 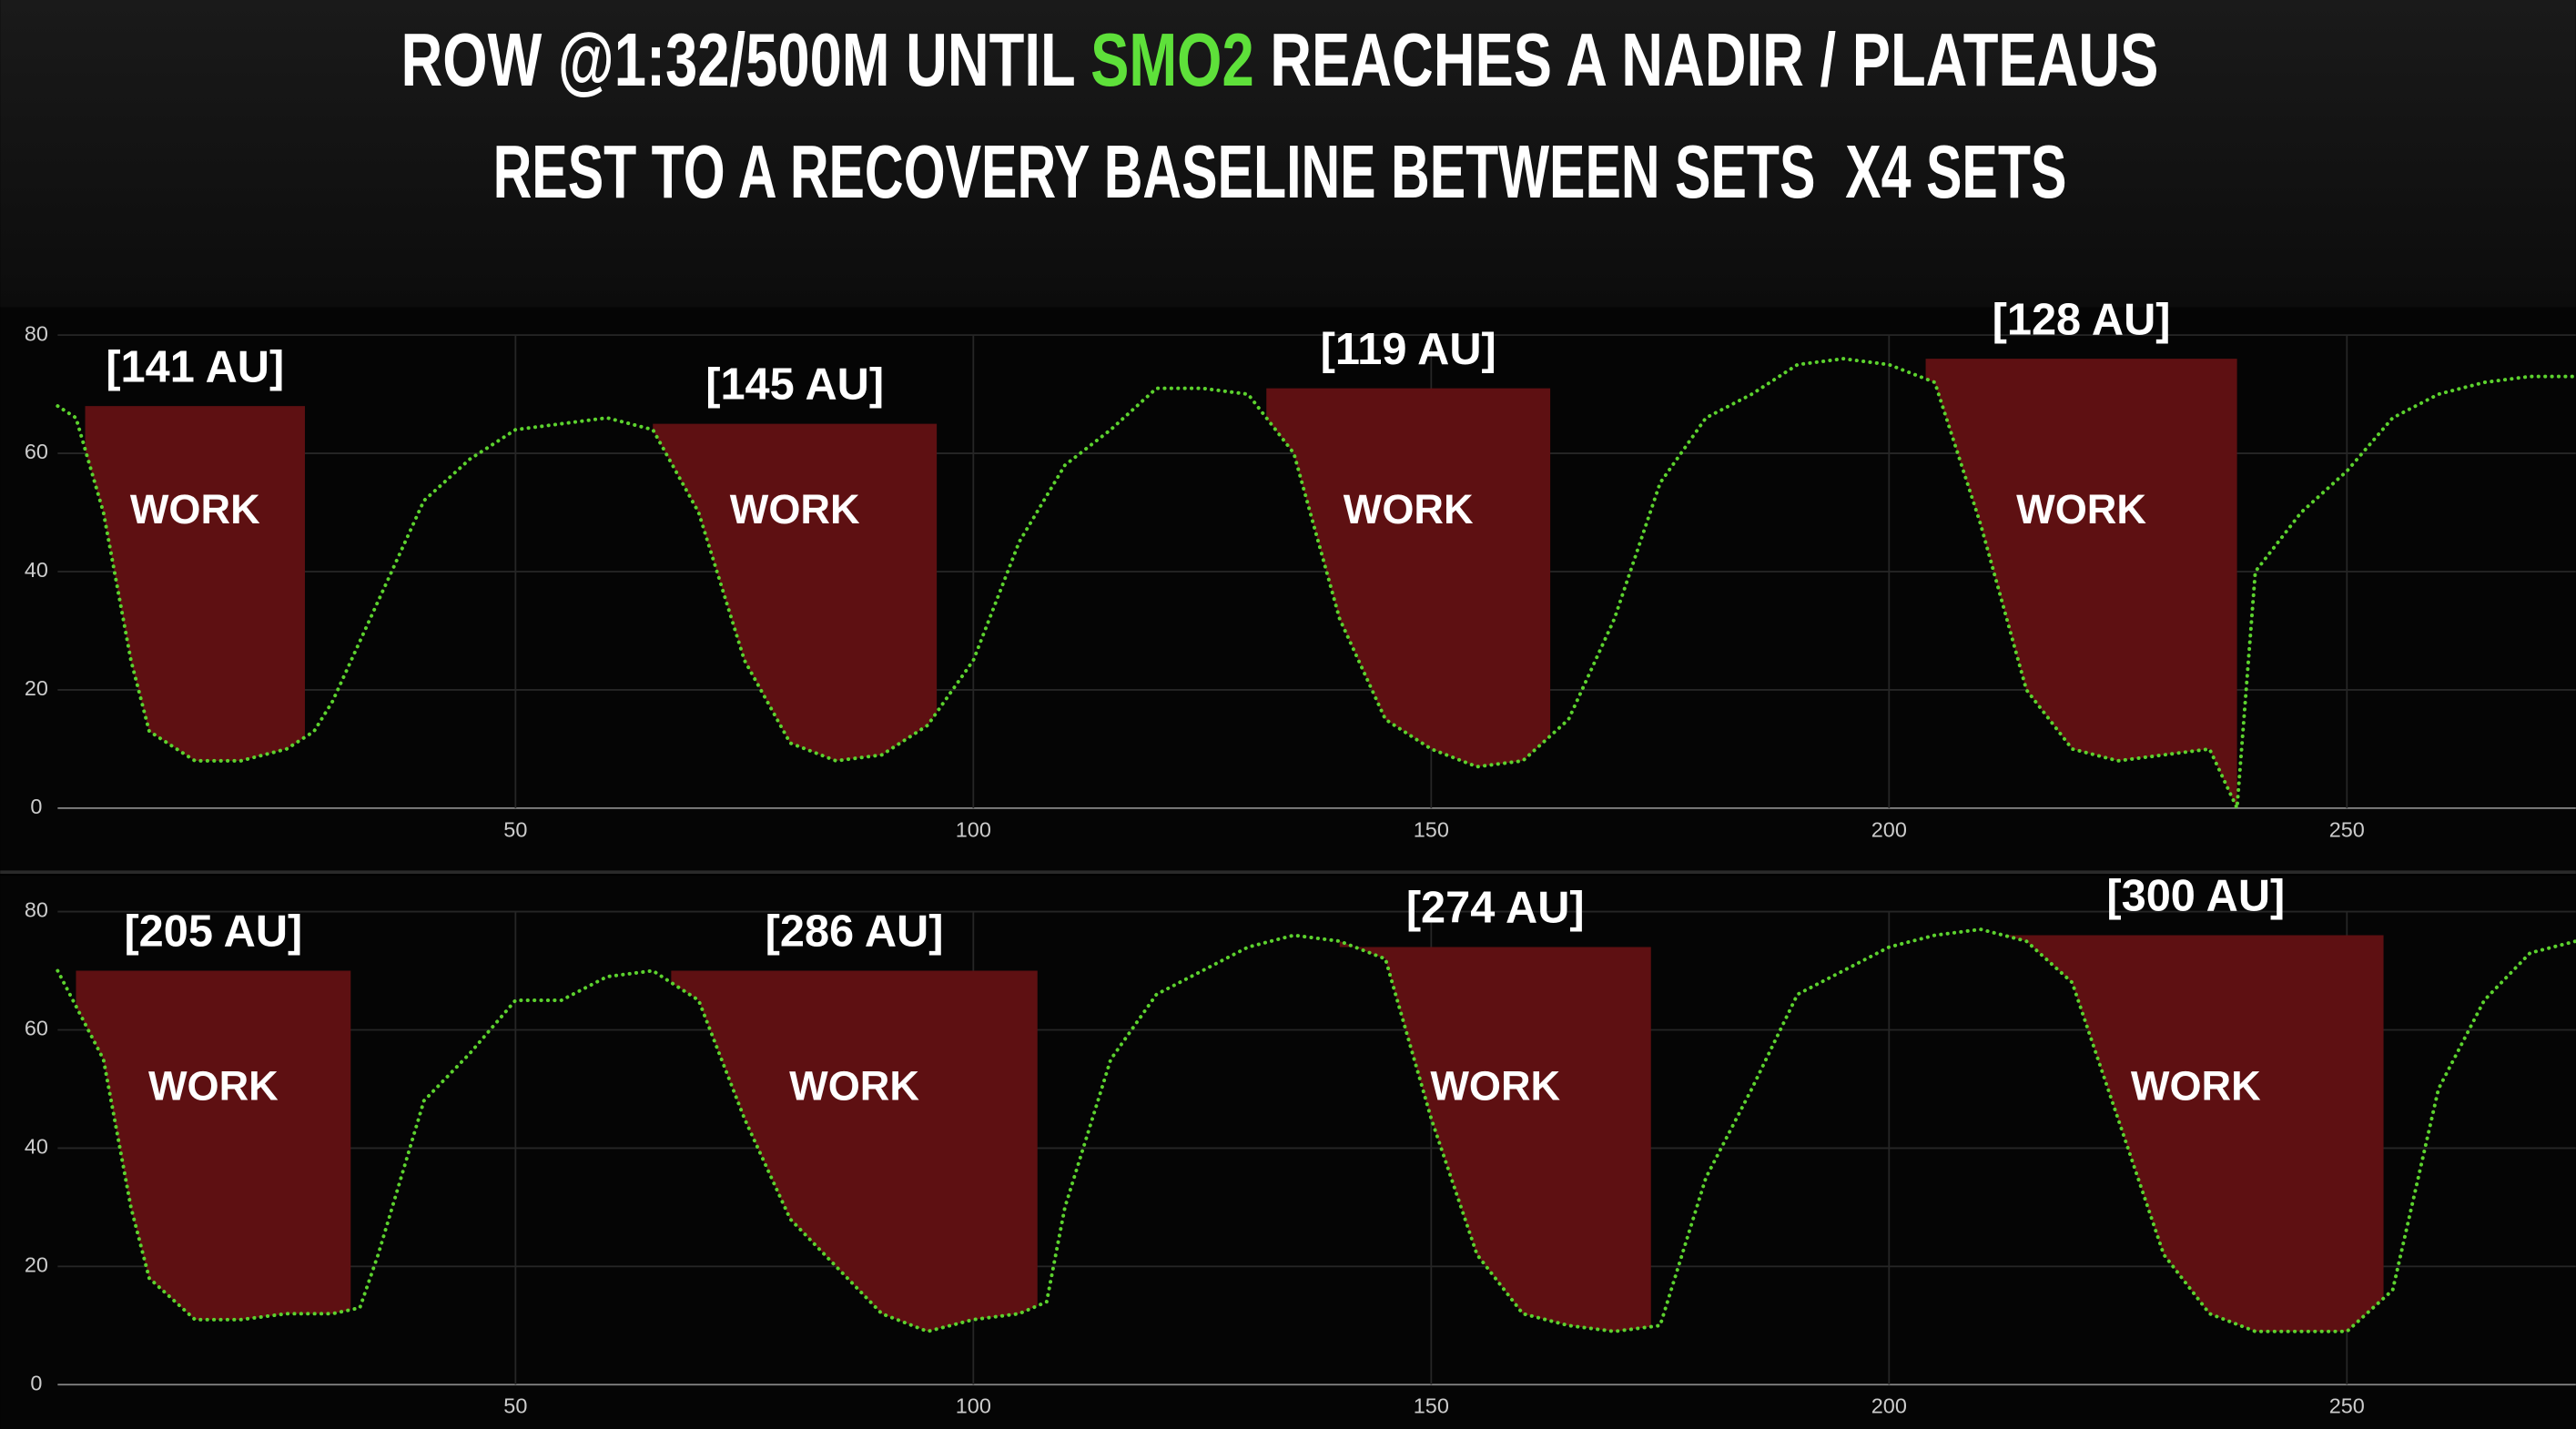 What do you see at coordinates (213, 932) in the screenshot?
I see `au-label: [205 AU]` at bounding box center [213, 932].